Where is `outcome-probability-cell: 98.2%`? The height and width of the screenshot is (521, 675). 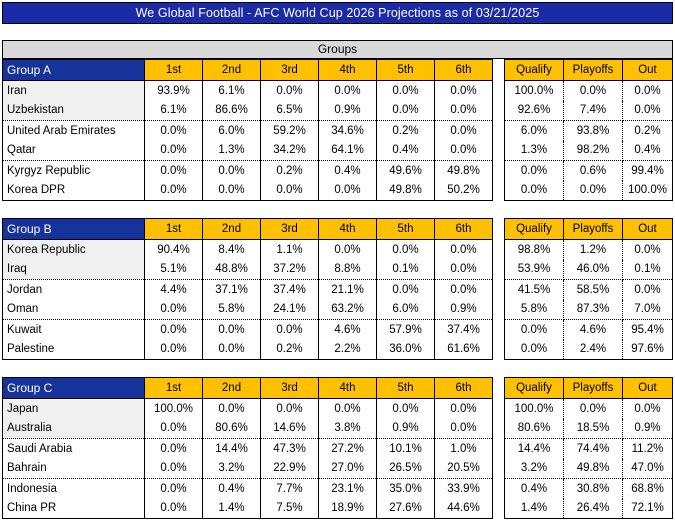 outcome-probability-cell: 98.2% is located at coordinates (593, 150).